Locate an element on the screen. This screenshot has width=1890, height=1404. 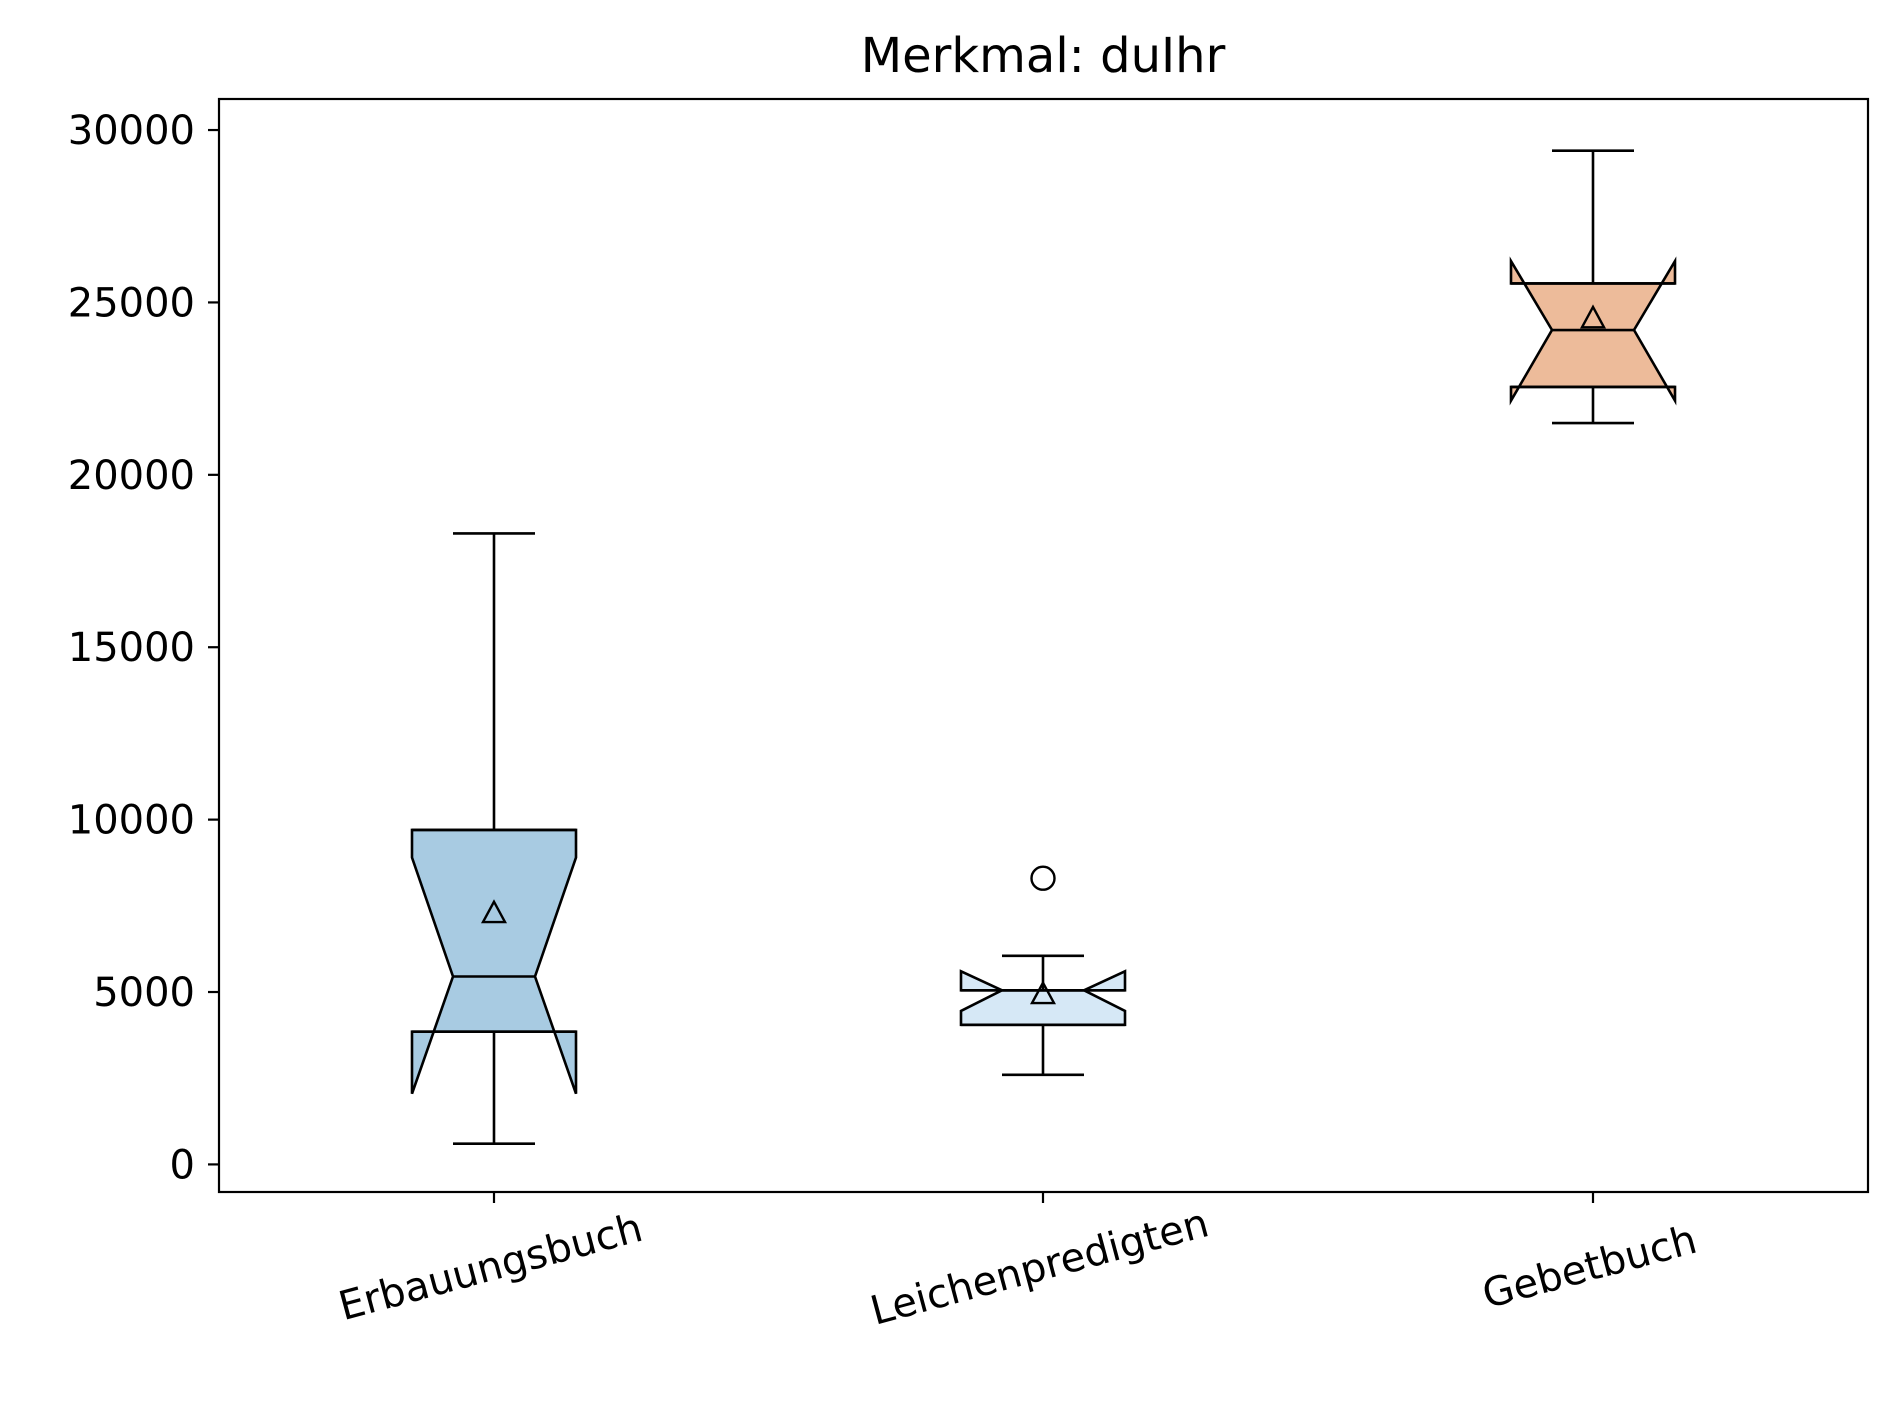
box-erbauungsbuch is located at coordinates (494, 839).